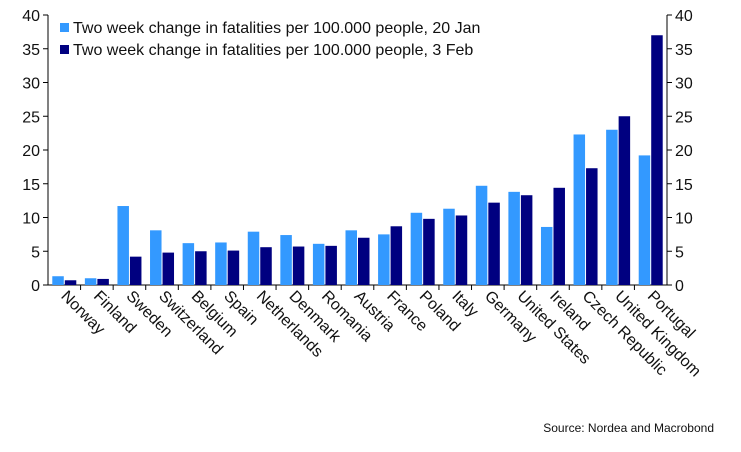  I want to click on right-y-tick-label: 20, so click(684, 151).